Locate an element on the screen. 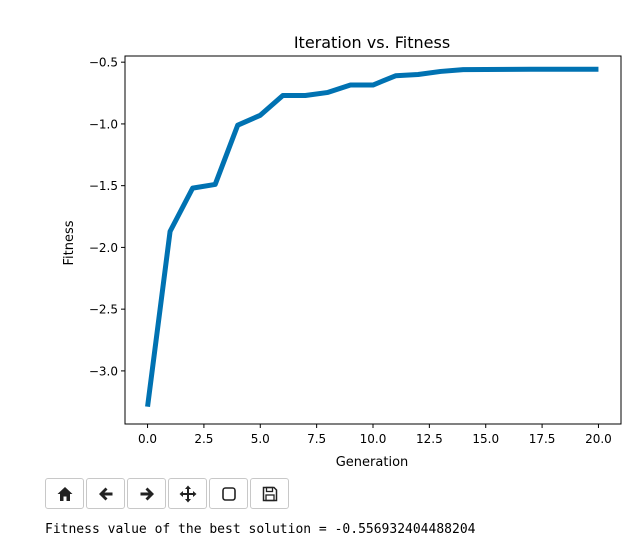 The width and height of the screenshot is (639, 545). x-tick-label: 20.0 is located at coordinates (598, 439).